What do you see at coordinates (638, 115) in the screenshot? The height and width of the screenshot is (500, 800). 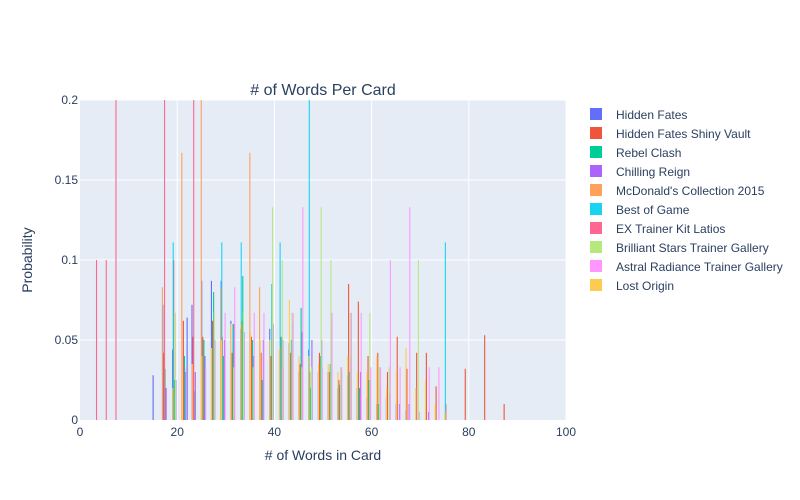 I see `legend-item: Hidden Fates` at bounding box center [638, 115].